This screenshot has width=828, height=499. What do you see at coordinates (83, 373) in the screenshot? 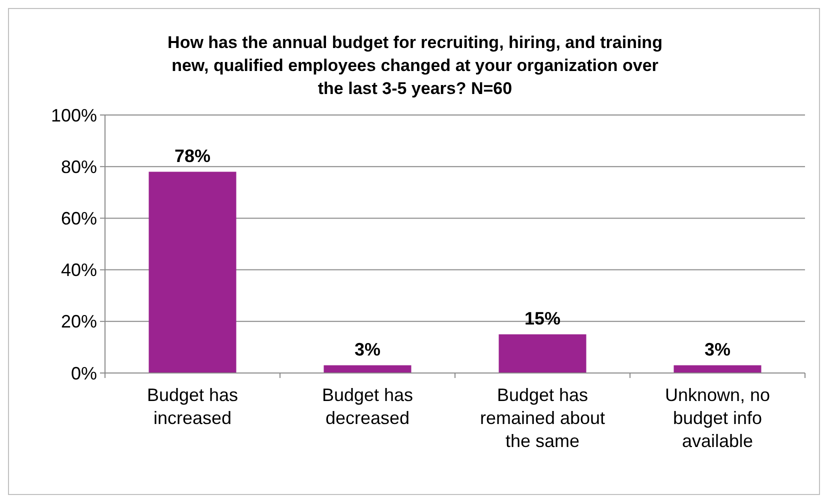
I see `y-tick-label: 0%` at bounding box center [83, 373].